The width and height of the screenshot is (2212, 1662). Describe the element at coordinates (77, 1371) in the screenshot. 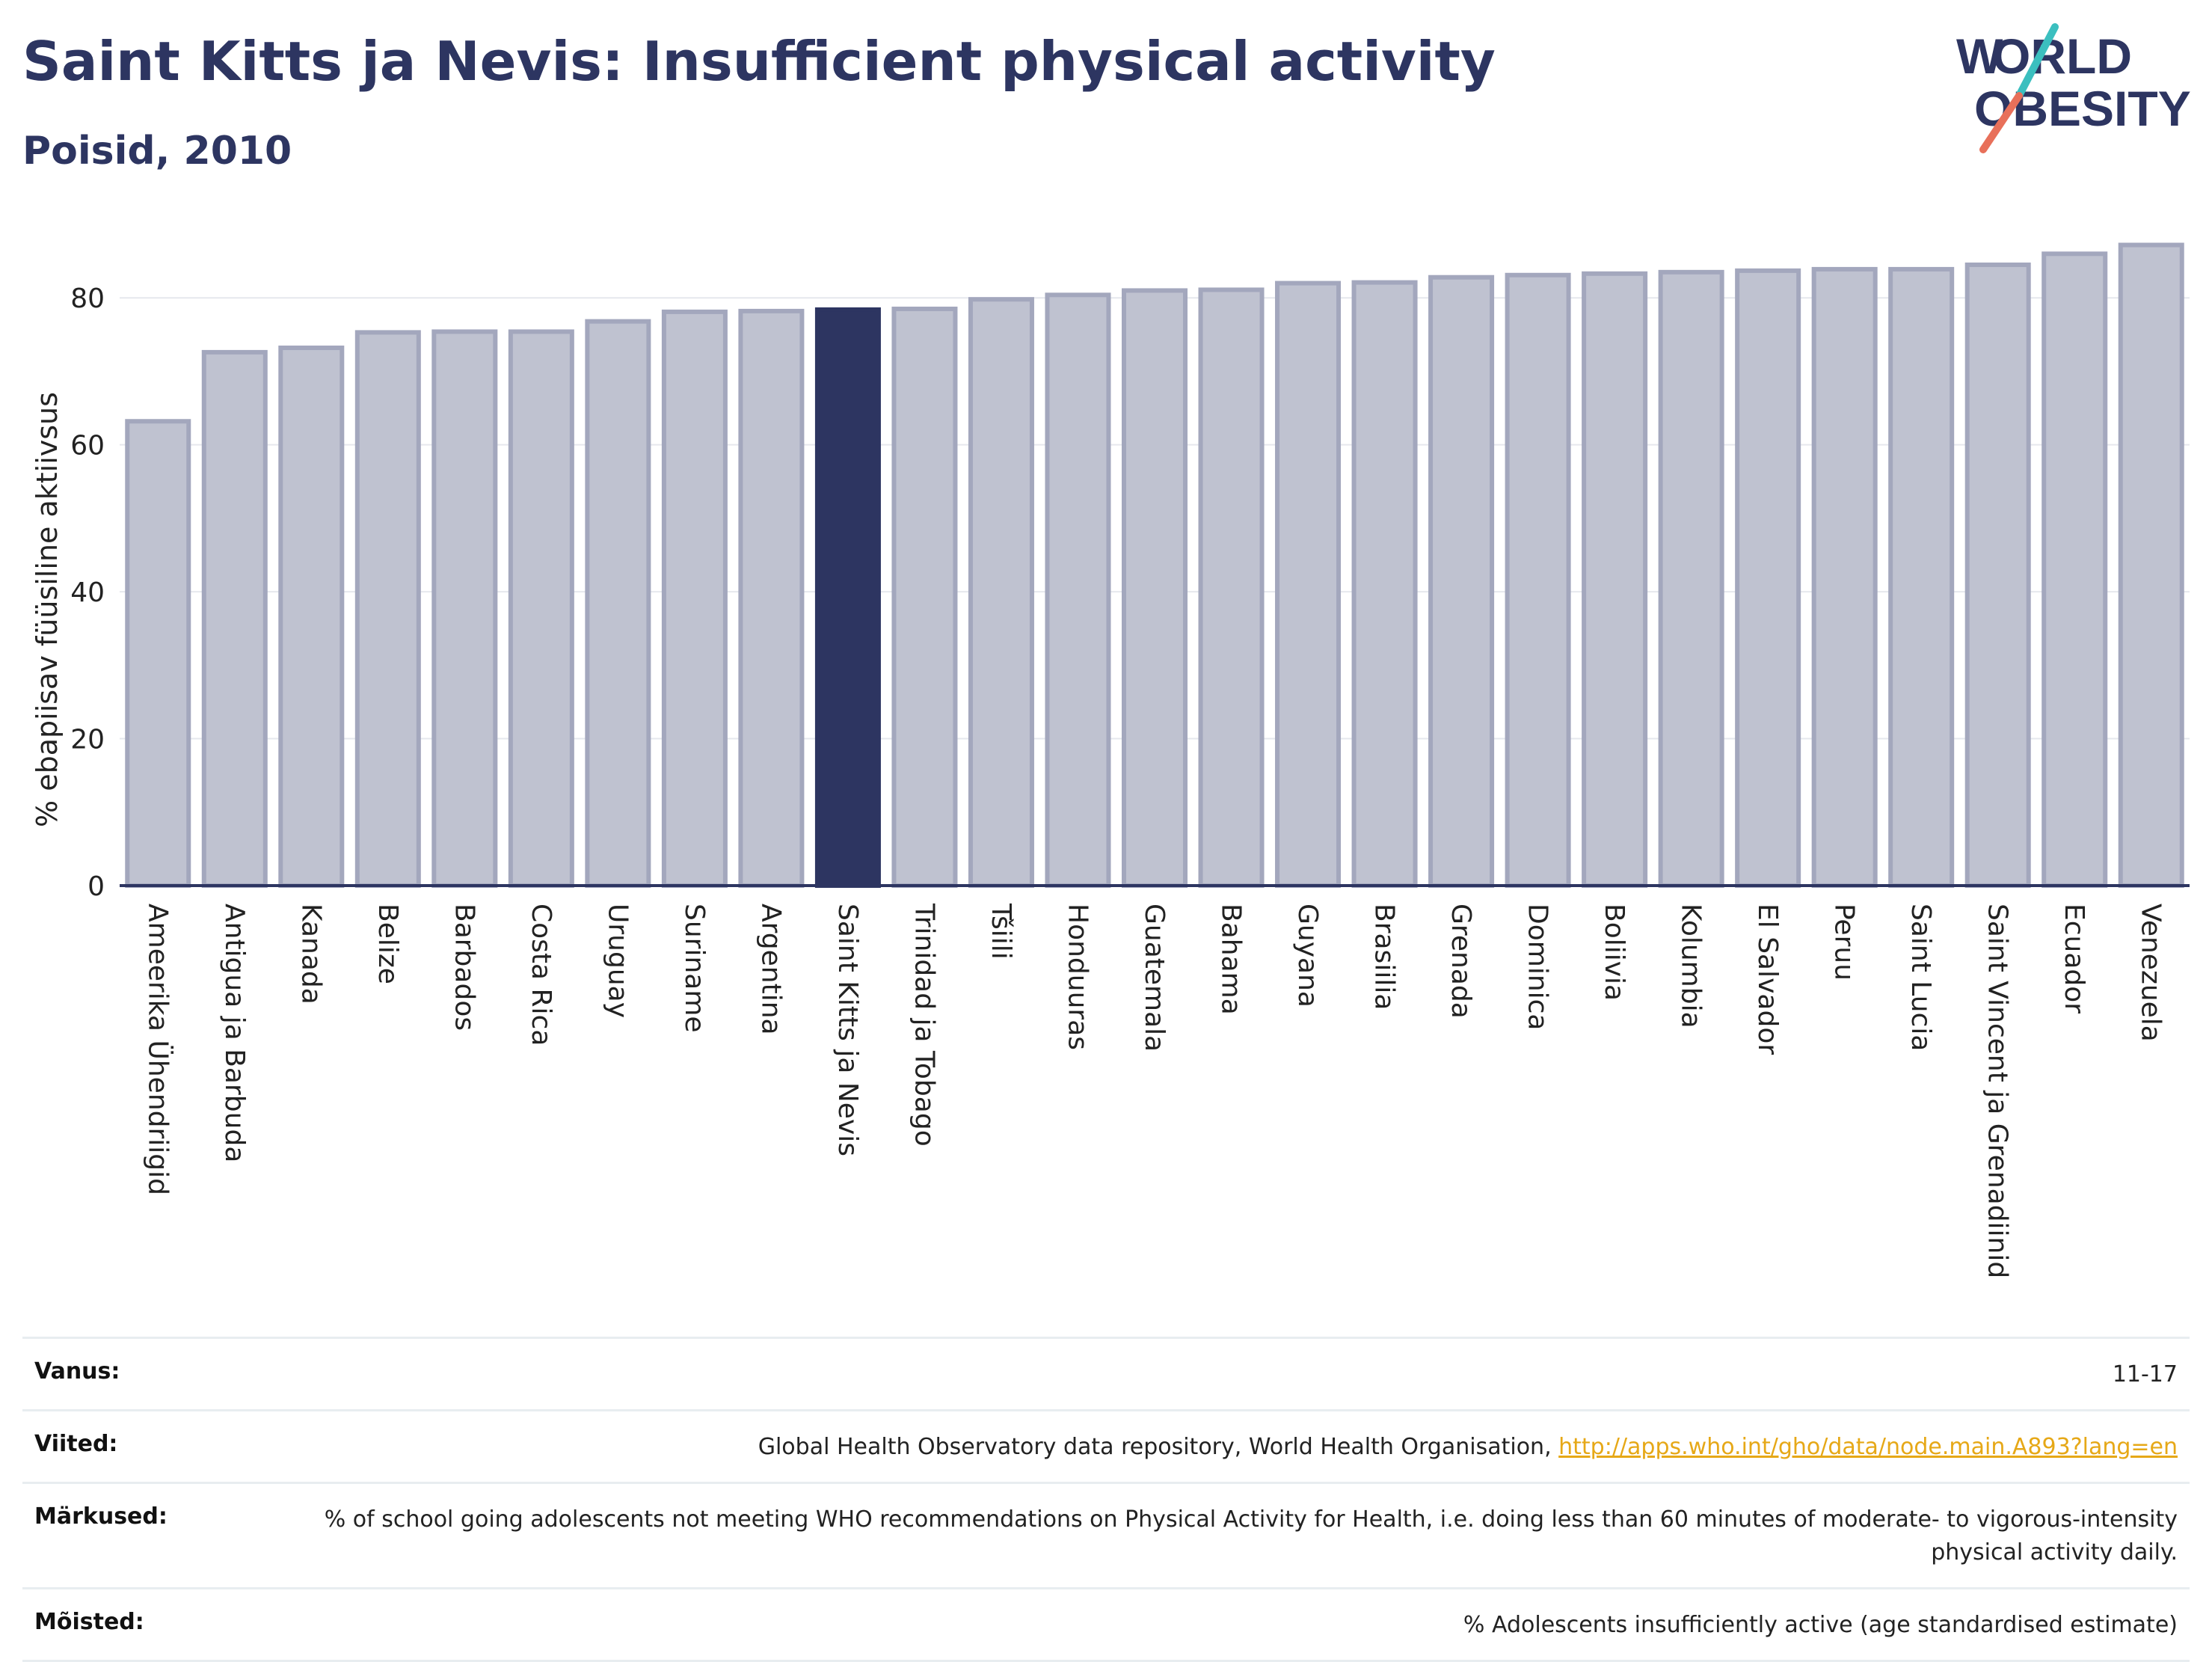

I see `age-label: Vanus:` at that location.